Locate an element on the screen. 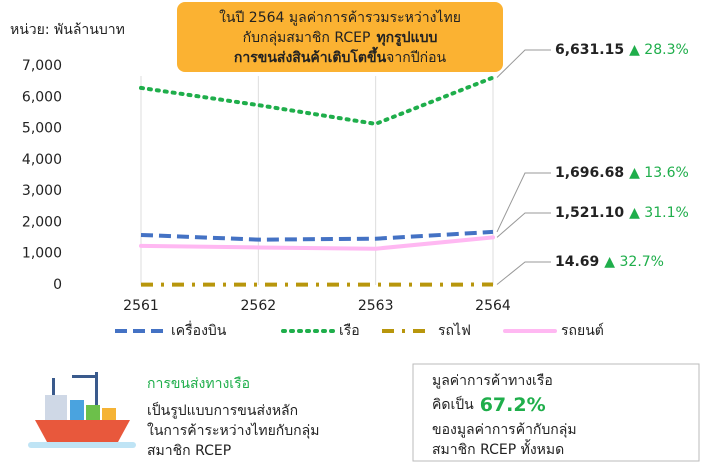 The width and height of the screenshot is (710, 466). legend-label: รถยนต์ is located at coordinates (582, 330).